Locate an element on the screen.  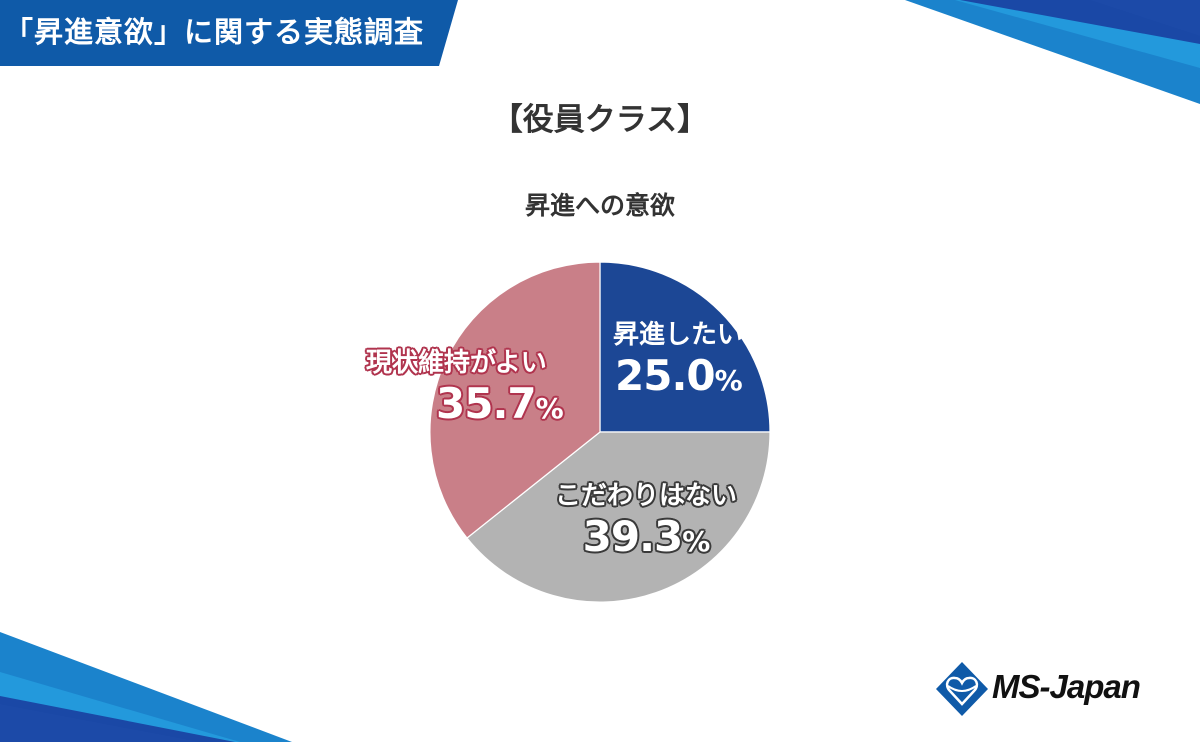
ms-japan-logo: MS-Japan is located at coordinates (1049, 690).